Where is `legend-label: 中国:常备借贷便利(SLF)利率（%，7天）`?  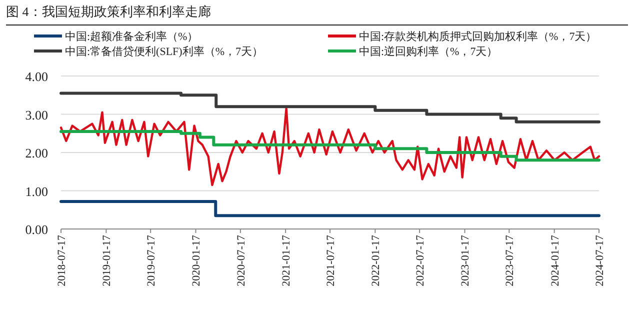
legend-label: 中国:常备借贷便利(SLF)利率（%，7天） is located at coordinates (164, 51).